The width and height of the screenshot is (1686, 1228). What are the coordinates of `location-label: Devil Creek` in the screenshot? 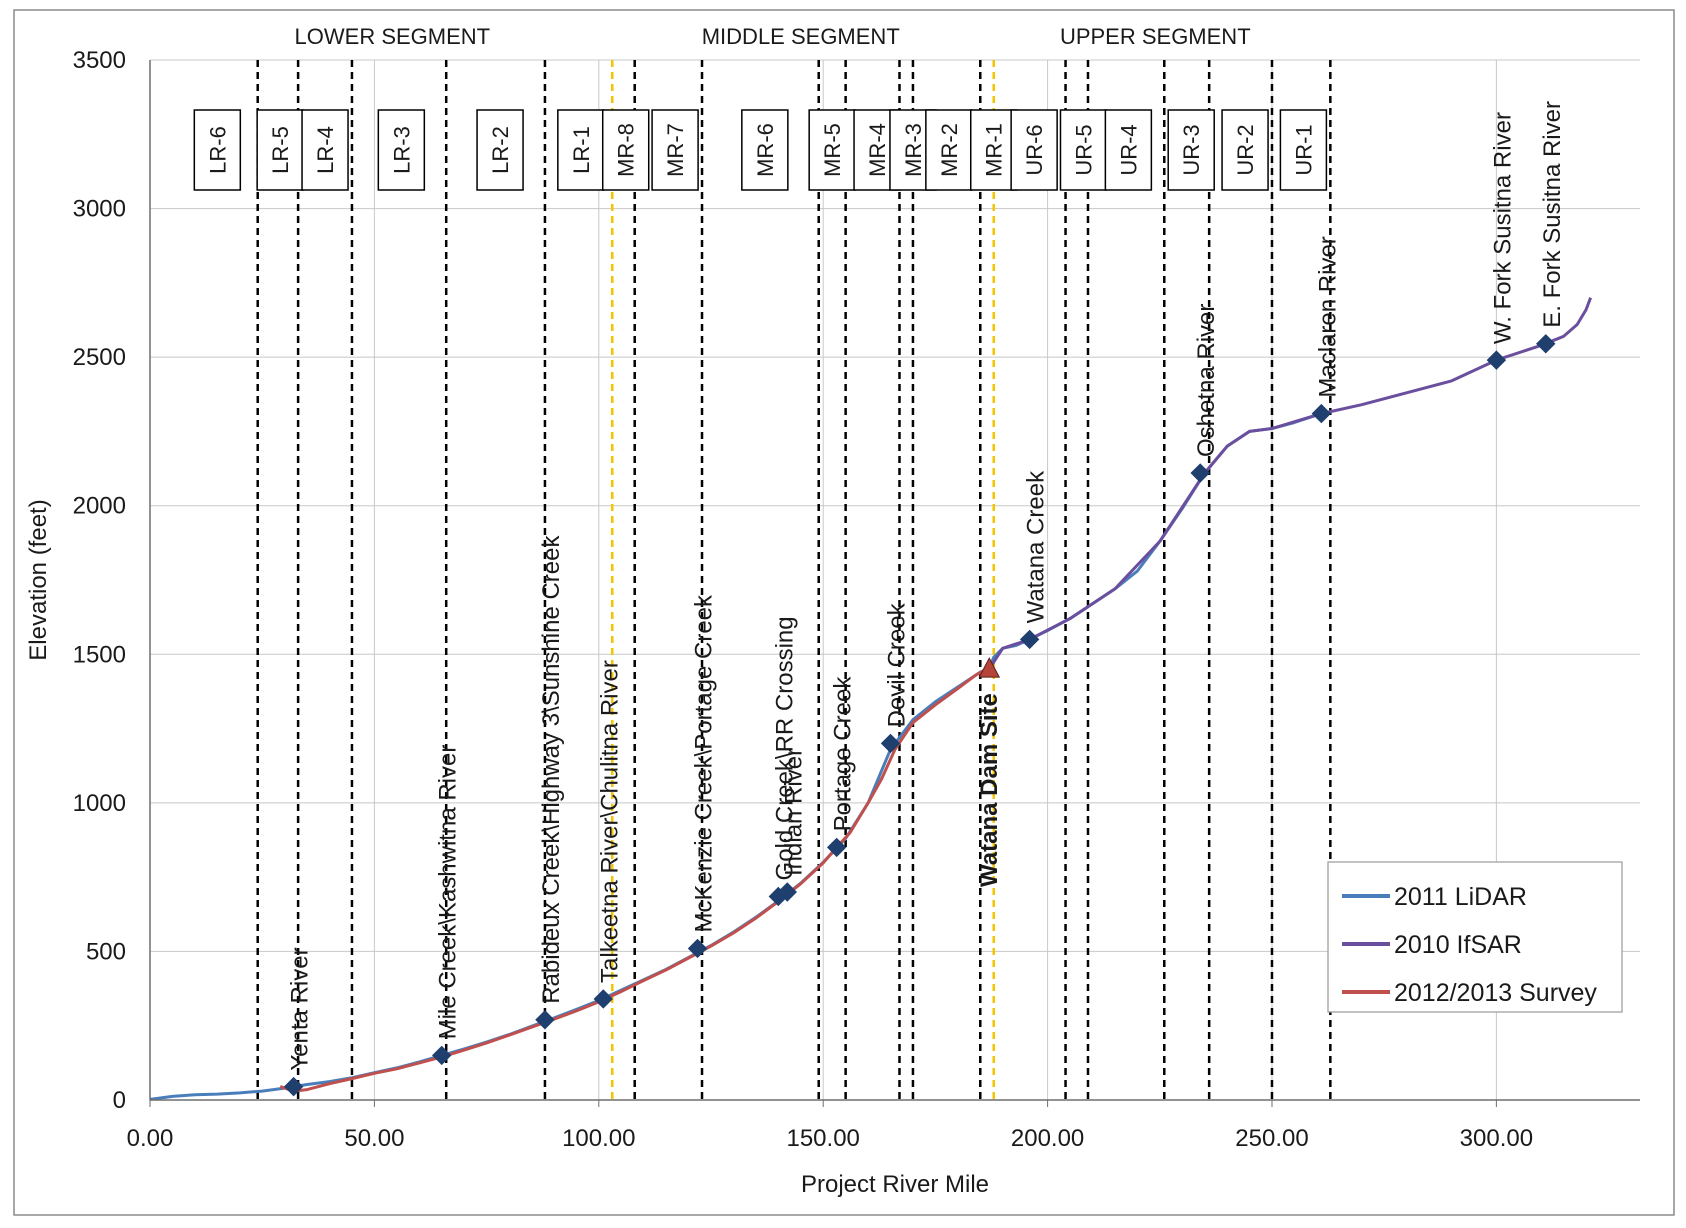 It's located at (897, 664).